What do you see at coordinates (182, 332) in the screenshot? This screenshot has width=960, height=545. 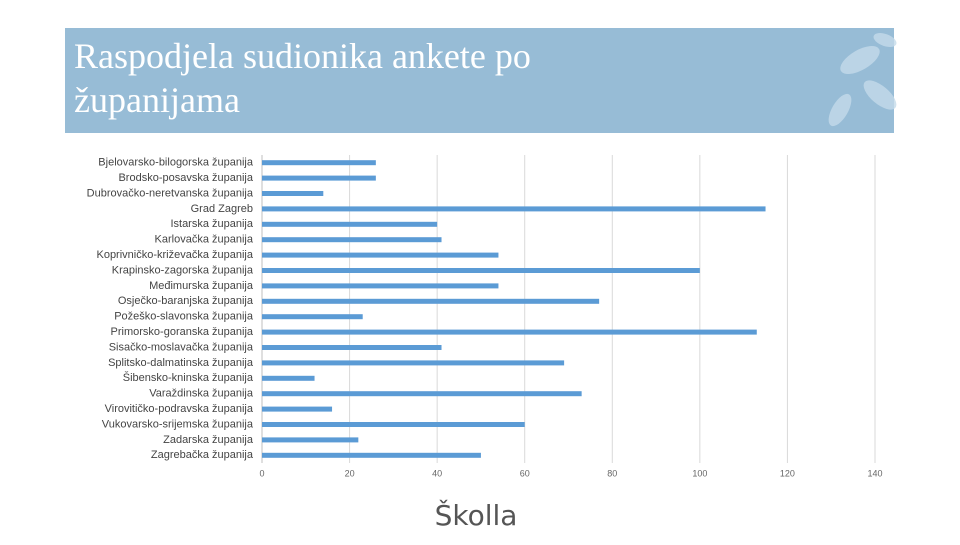 I see `y-tick-label: Primorsko-goranska županija` at bounding box center [182, 332].